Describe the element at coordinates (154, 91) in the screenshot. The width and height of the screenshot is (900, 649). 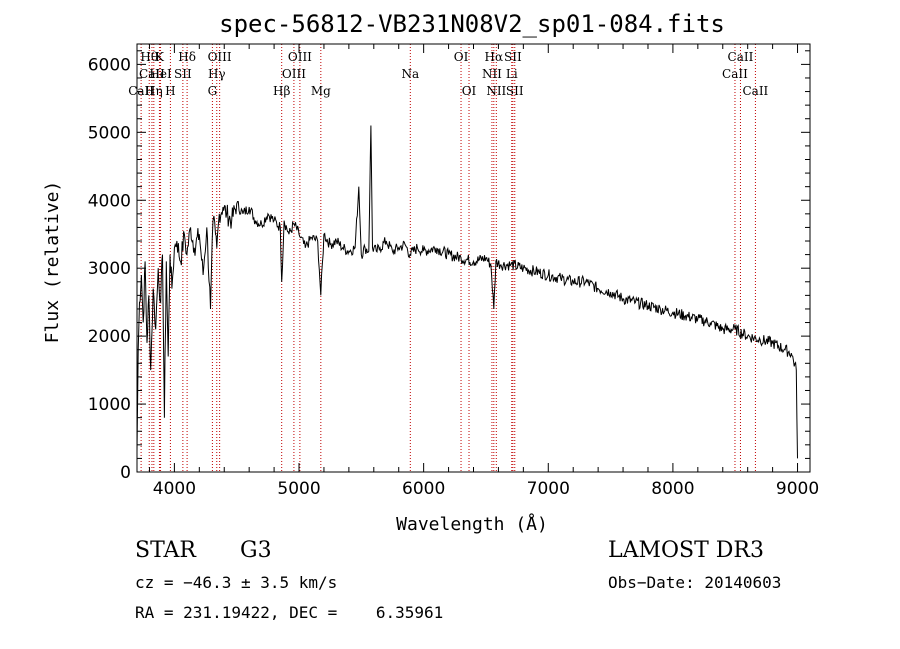
I see `line-label-3: Hη` at that location.